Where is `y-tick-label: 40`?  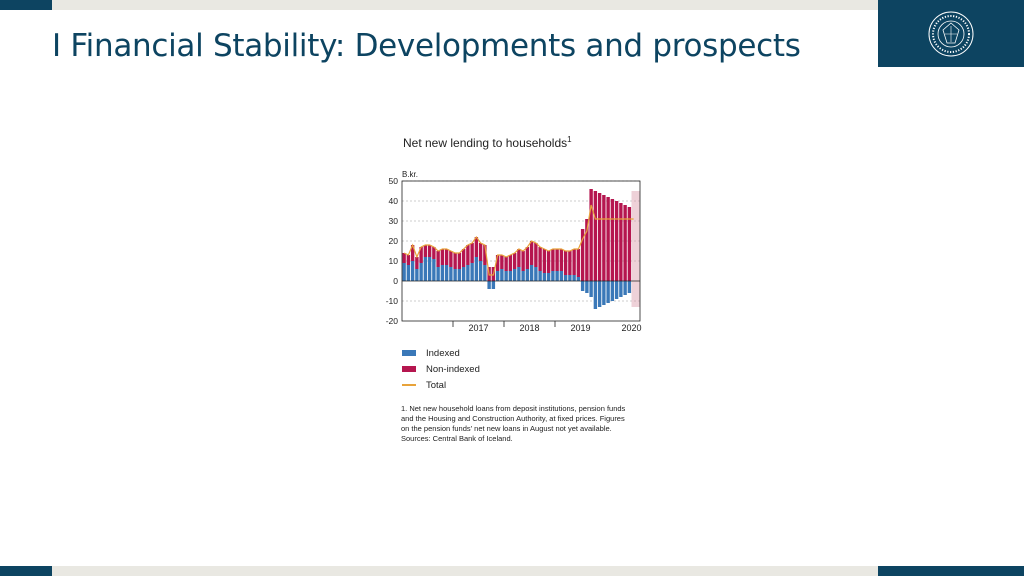 y-tick-label: 40 is located at coordinates (394, 201).